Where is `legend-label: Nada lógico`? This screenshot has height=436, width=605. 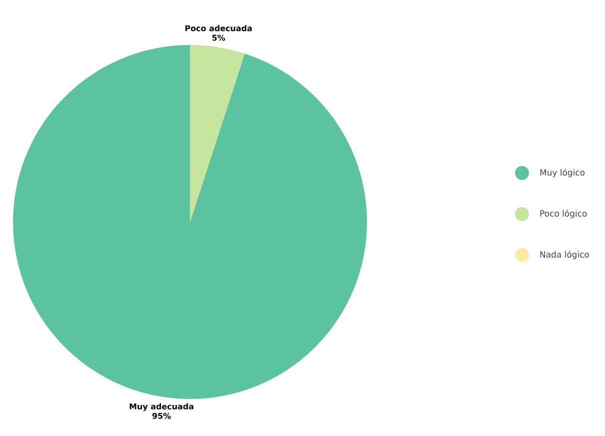 legend-label: Nada lógico is located at coordinates (564, 255).